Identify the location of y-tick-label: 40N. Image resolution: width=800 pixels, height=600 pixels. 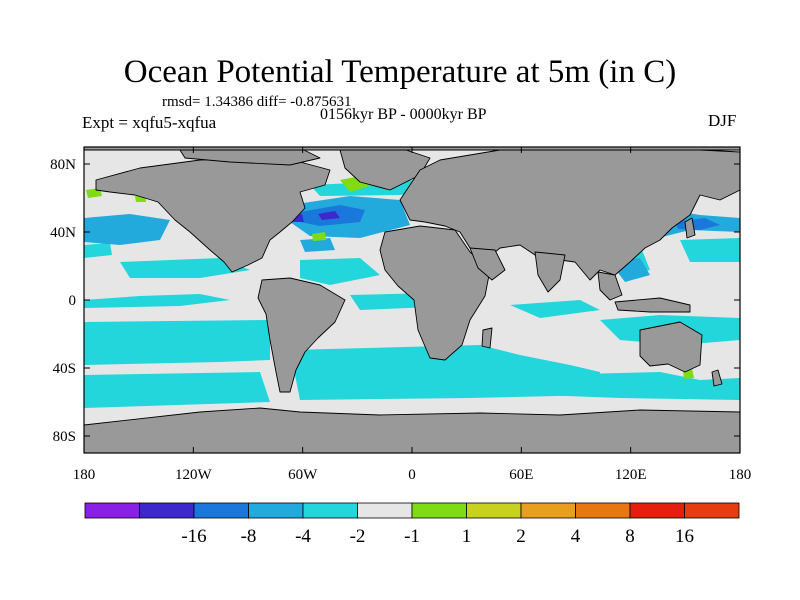
(63, 233).